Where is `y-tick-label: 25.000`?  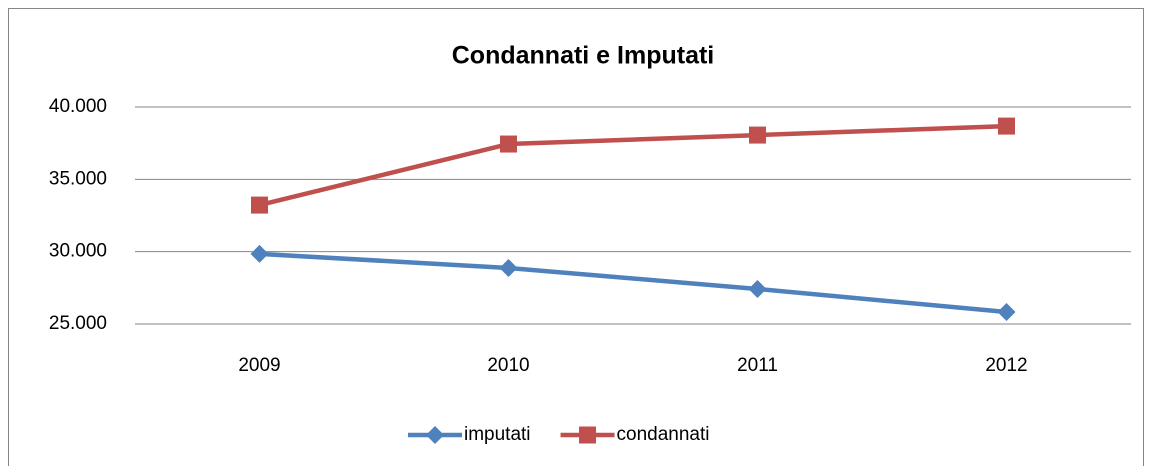
y-tick-label: 25.000 is located at coordinates (78, 323).